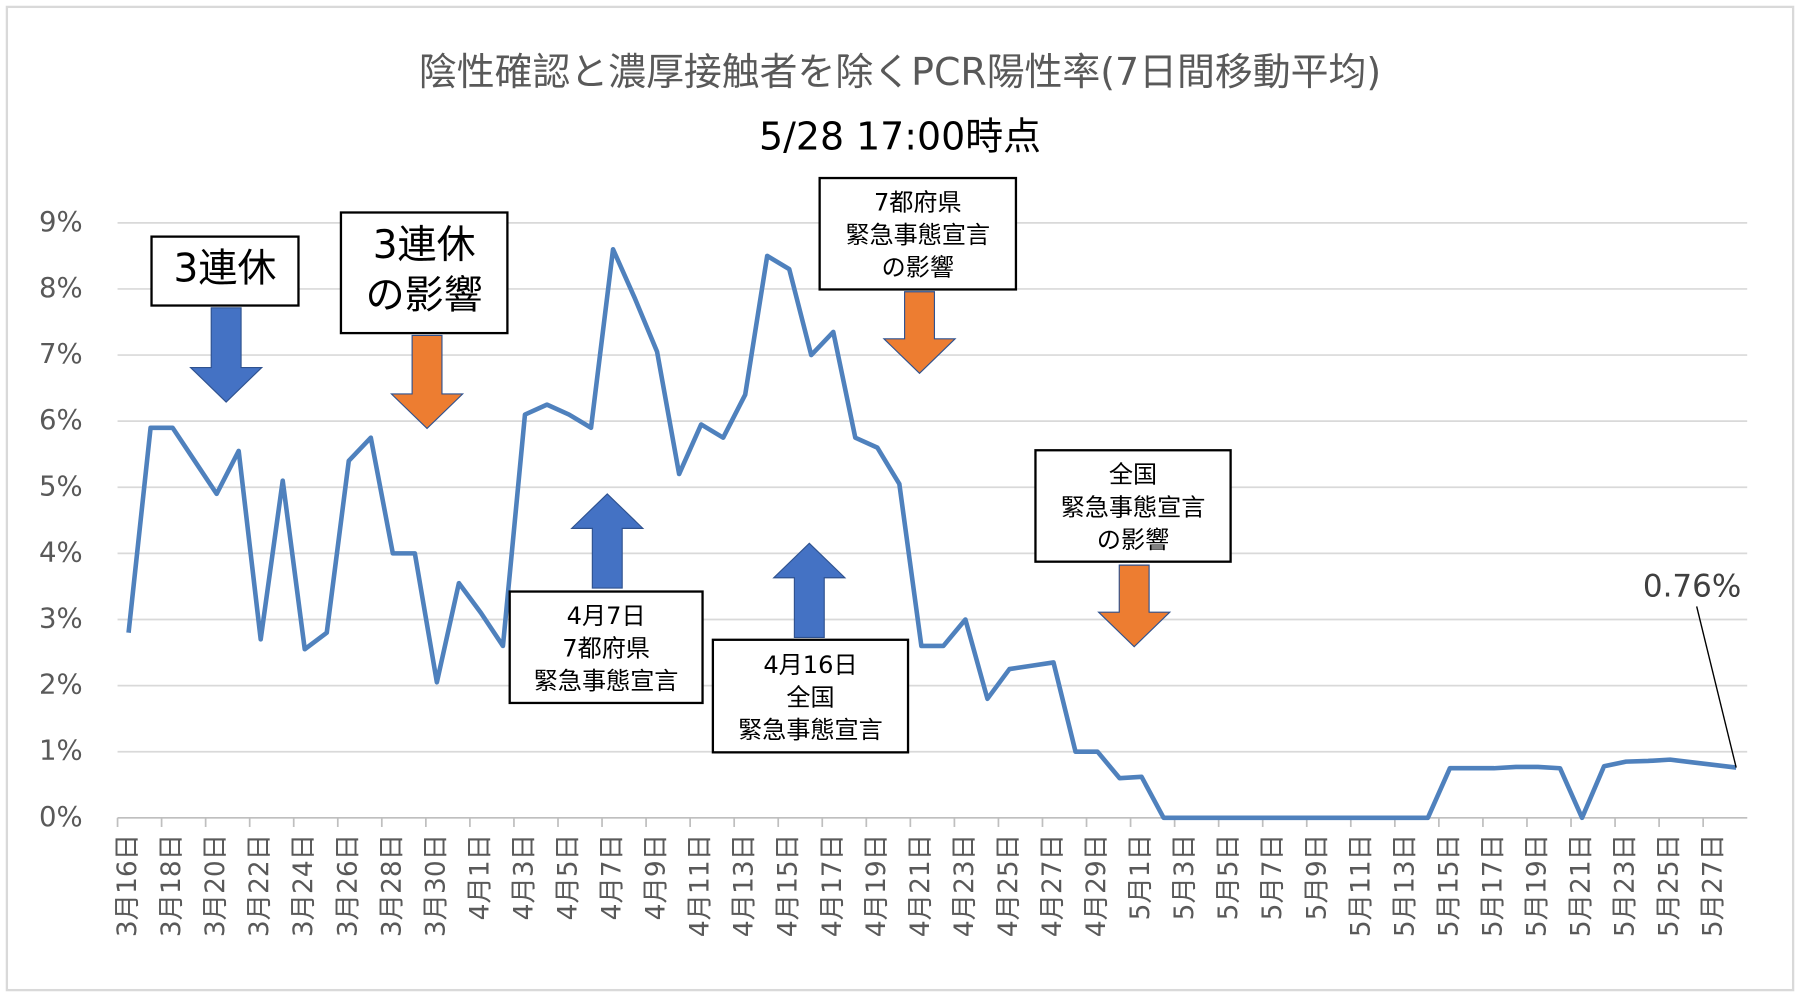  I want to click on x-tick-label: 5月3日, so click(1184, 877).